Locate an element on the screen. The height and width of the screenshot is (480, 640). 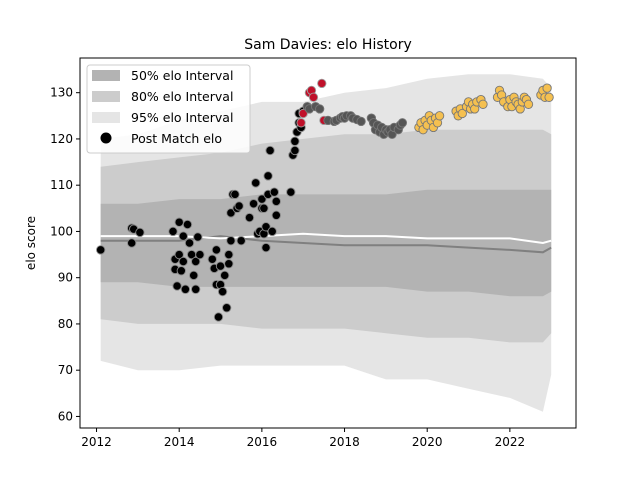
chart-title: Sam Davies: elo History is located at coordinates (328, 45).